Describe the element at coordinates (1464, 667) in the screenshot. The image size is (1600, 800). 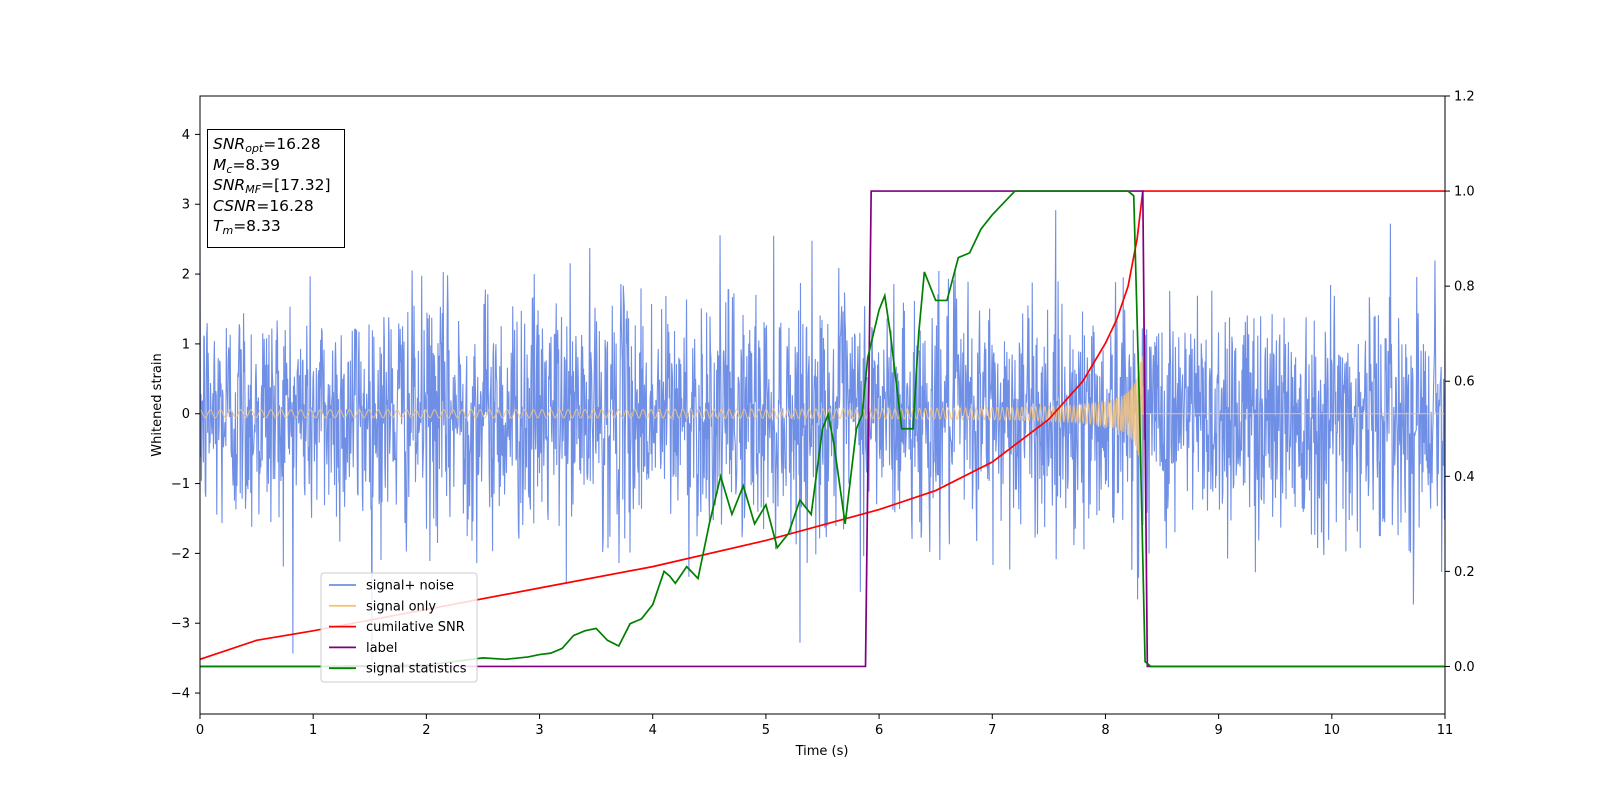
I see `y2-tick-label: 0.0` at that location.